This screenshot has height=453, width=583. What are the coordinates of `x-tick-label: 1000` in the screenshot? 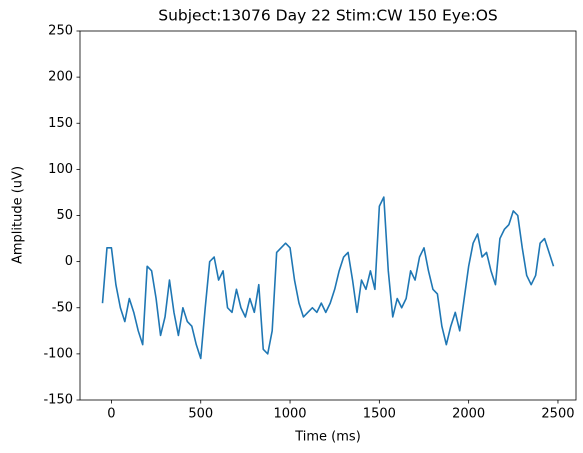 It's located at (289, 414).